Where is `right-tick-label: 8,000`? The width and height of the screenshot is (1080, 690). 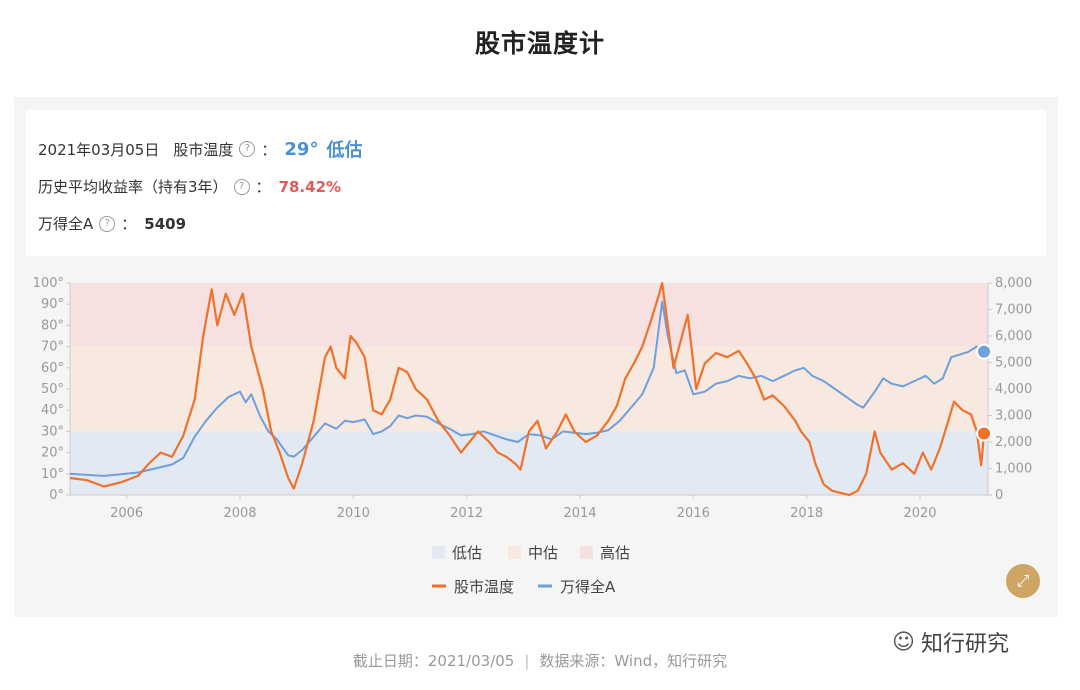
right-tick-label: 8,000 is located at coordinates (1013, 283).